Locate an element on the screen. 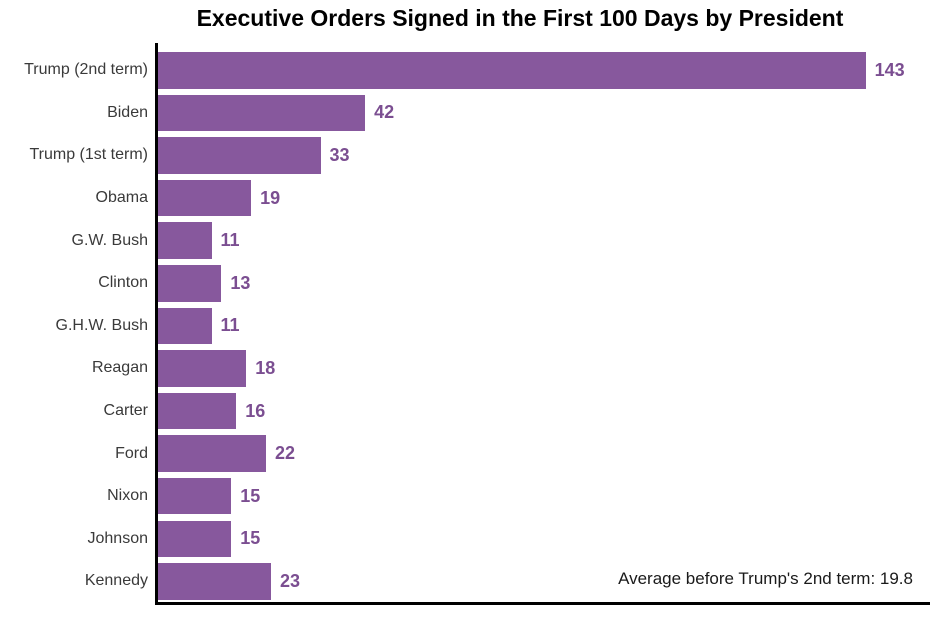  bar-row: Reagan 18 is located at coordinates (468, 368).